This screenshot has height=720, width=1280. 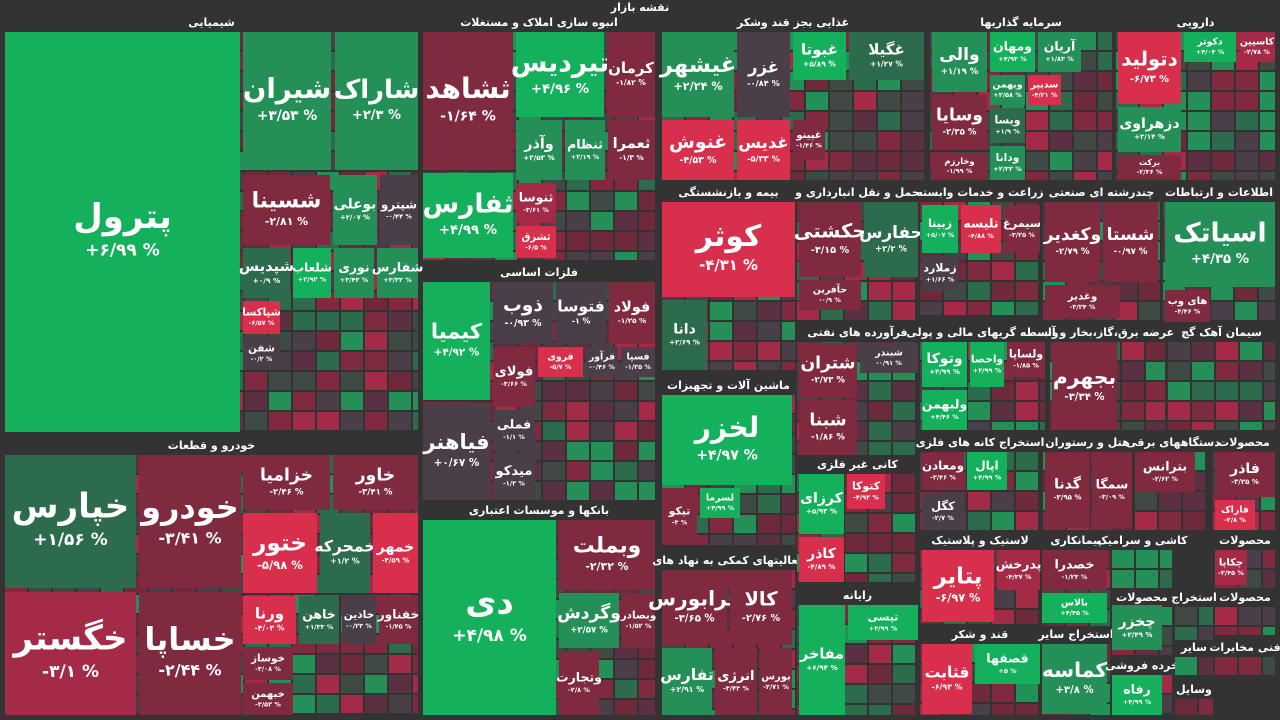 I want to click on stock-tile: میدکو-۱/۳ %, so click(x=514, y=476).